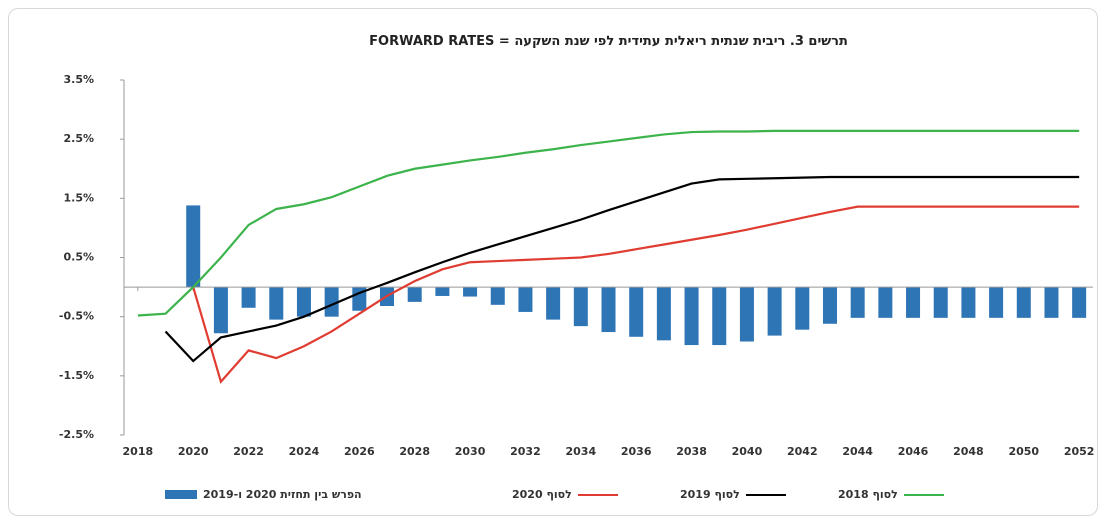 Image resolution: width=1108 pixels, height=526 pixels. What do you see at coordinates (78, 79) in the screenshot?
I see `y-tick-label: 3.5%` at bounding box center [78, 79].